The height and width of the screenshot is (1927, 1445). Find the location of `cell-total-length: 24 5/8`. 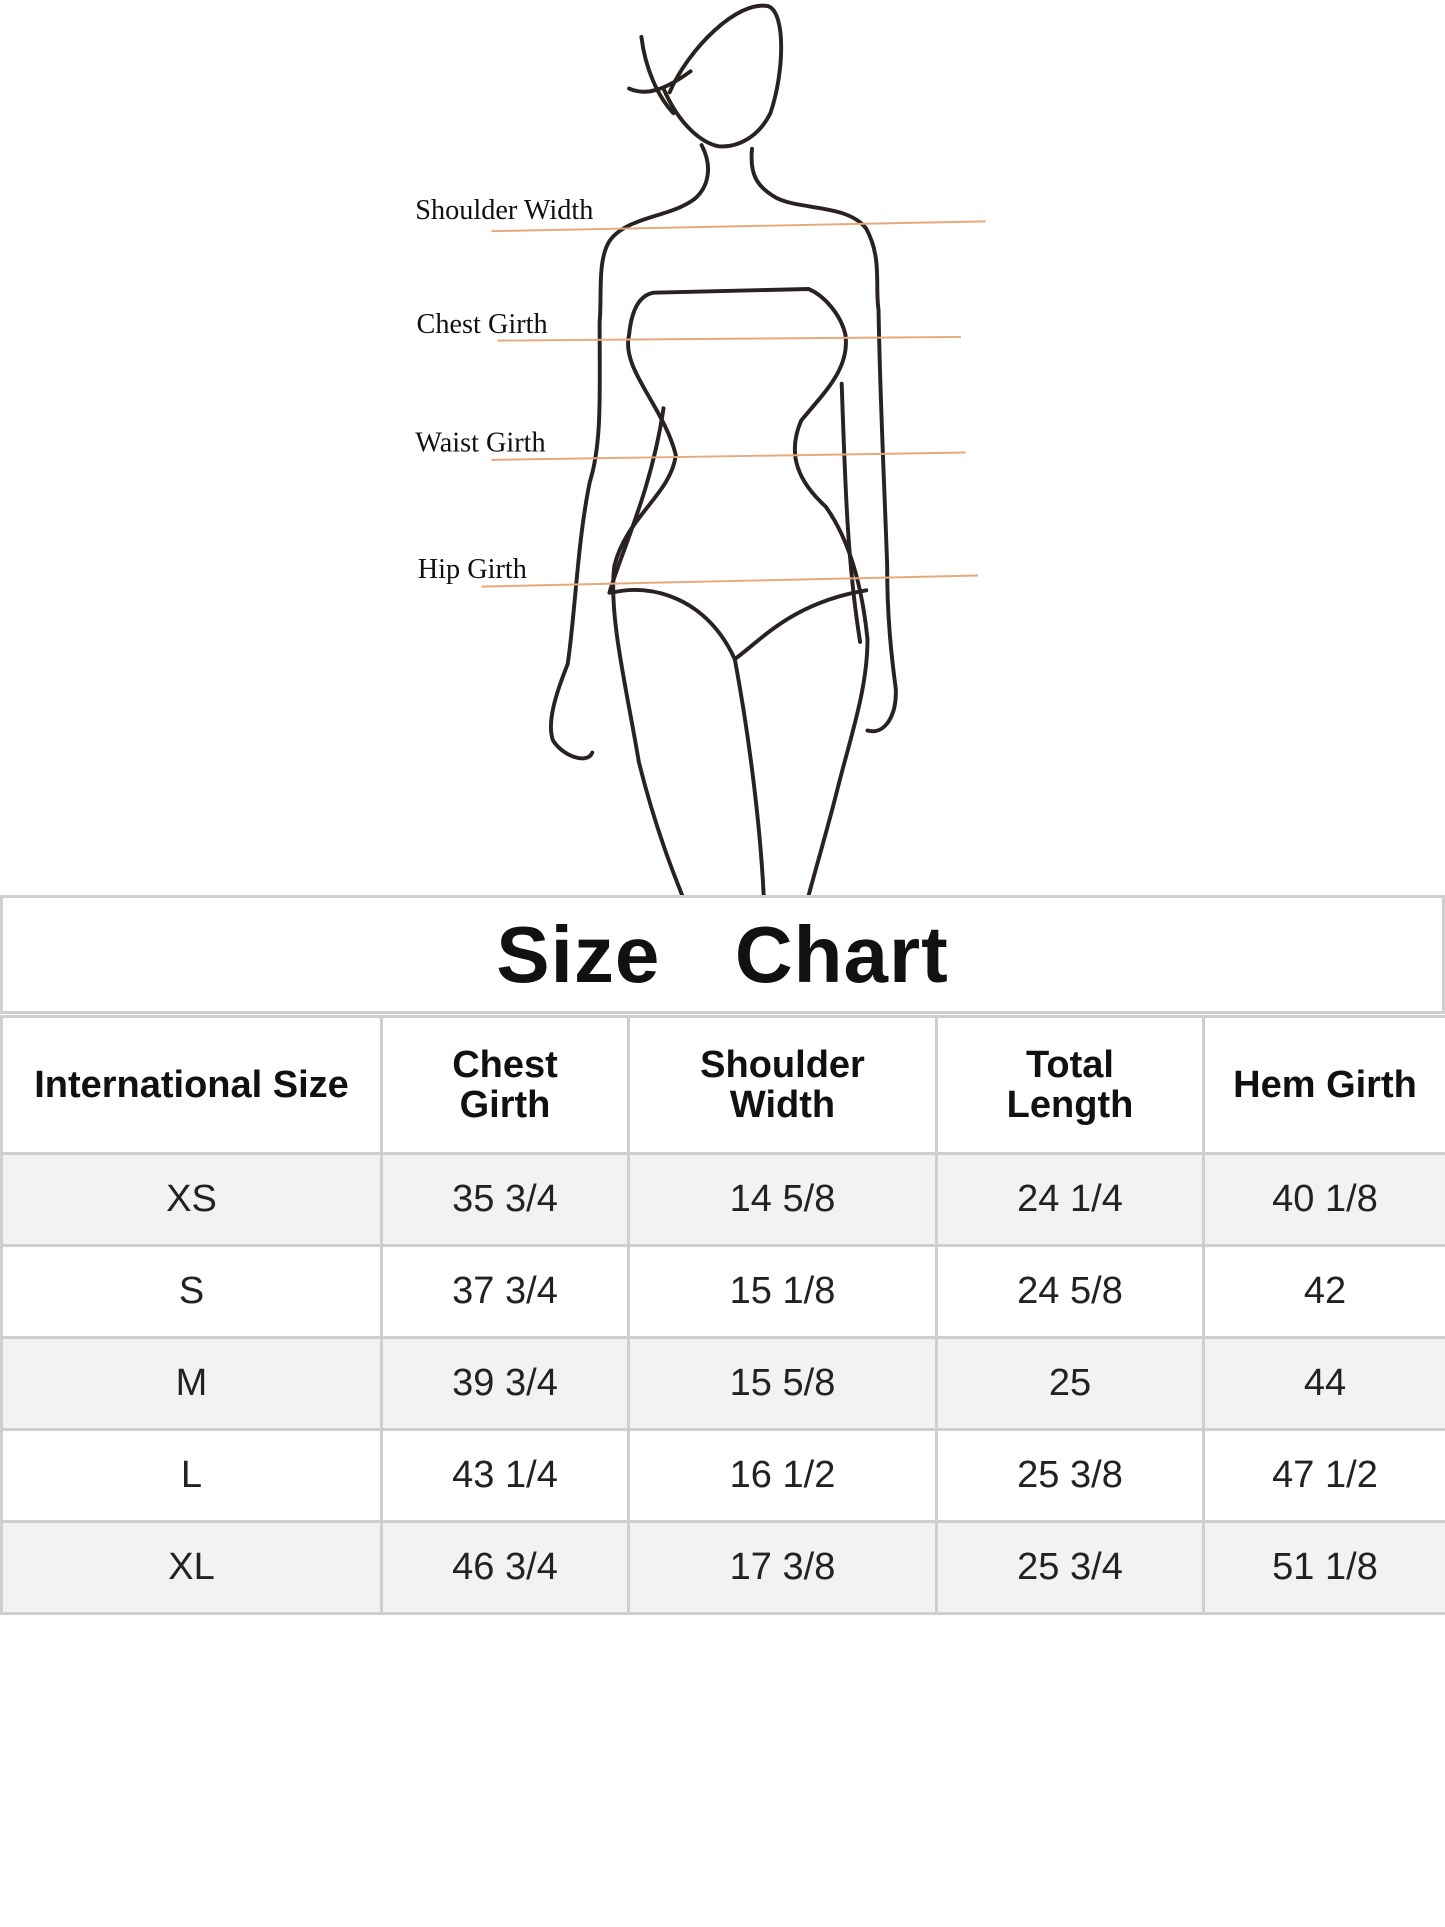

cell-total-length: 24 5/8 is located at coordinates (1070, 1291).